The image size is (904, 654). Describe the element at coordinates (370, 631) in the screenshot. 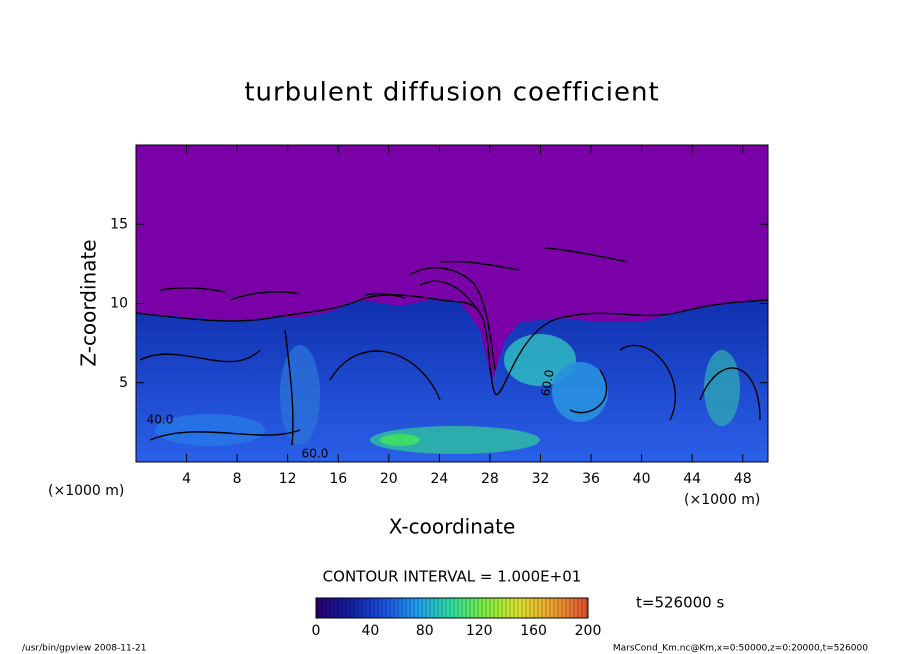

I see `colorbar-tick-label: 40` at that location.